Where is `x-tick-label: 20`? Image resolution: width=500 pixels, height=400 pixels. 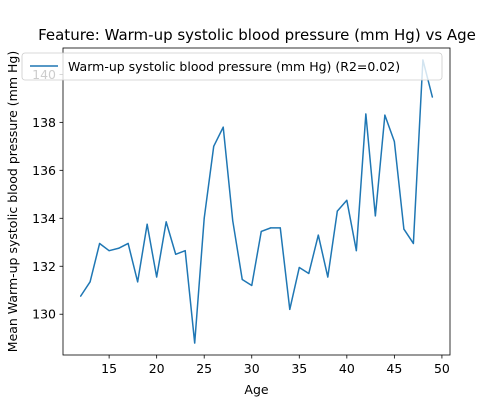 x-tick-label: 20 is located at coordinates (157, 368).